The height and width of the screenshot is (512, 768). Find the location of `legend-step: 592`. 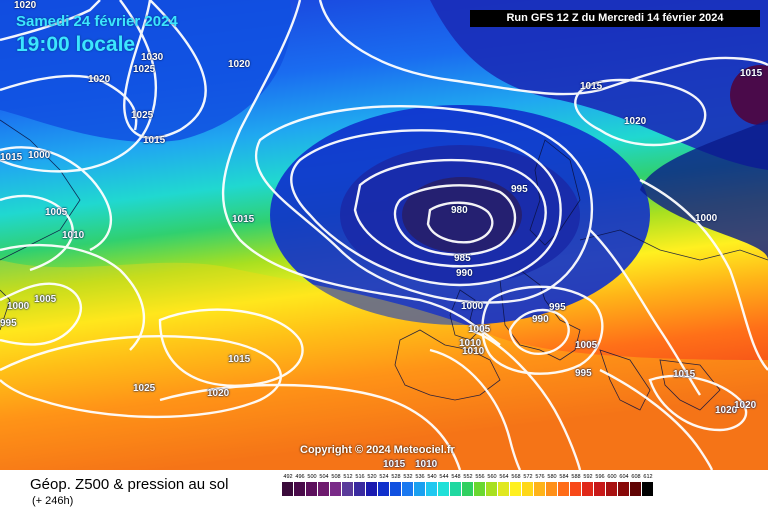

legend-step: 592 is located at coordinates (588, 484).